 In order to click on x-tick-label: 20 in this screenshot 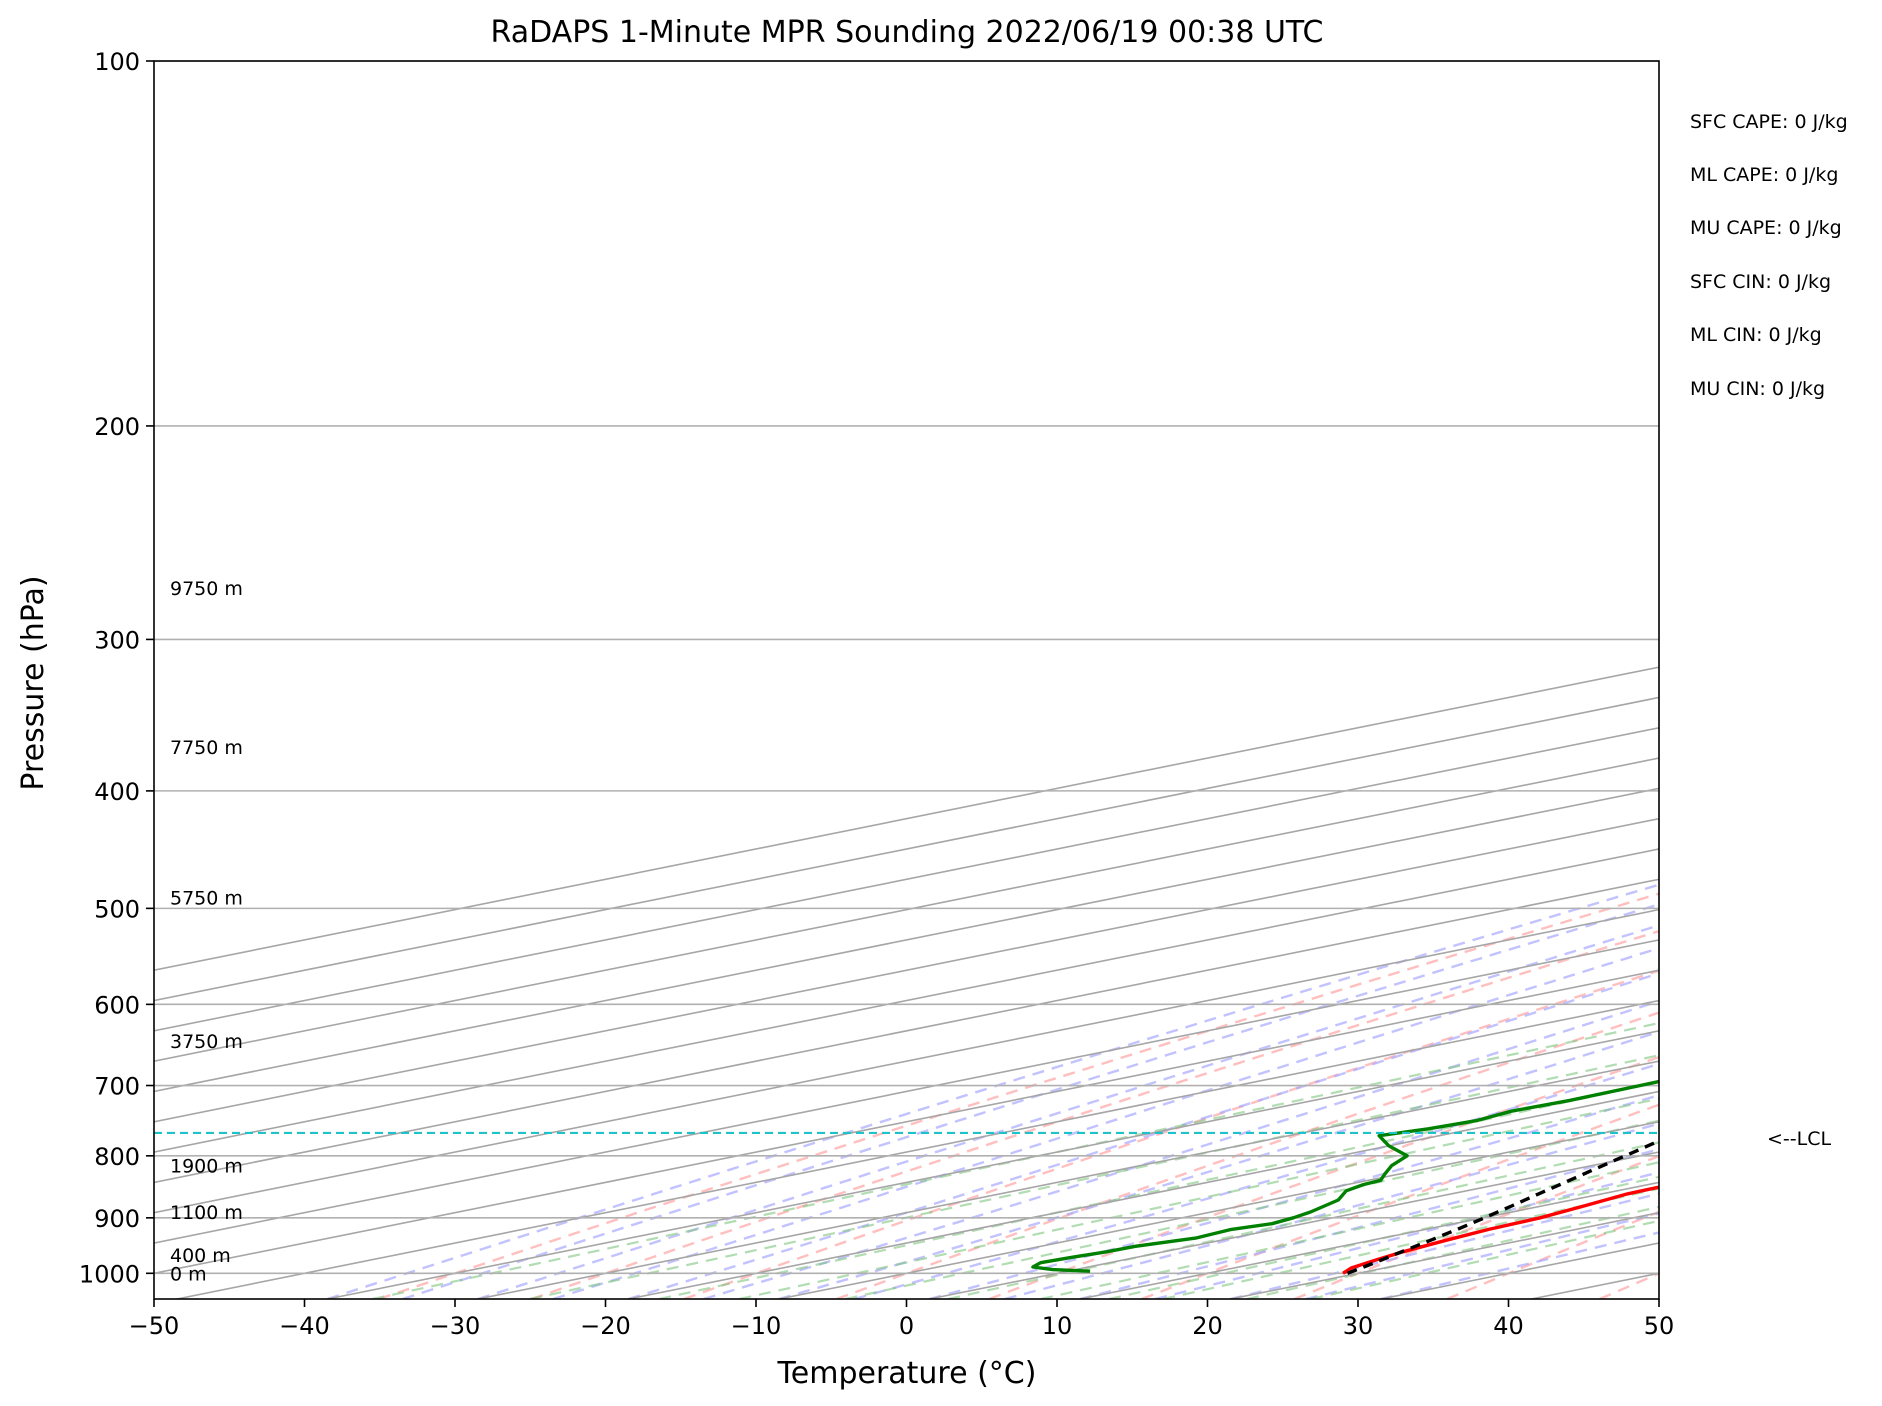, I will do `click(1207, 1326)`.